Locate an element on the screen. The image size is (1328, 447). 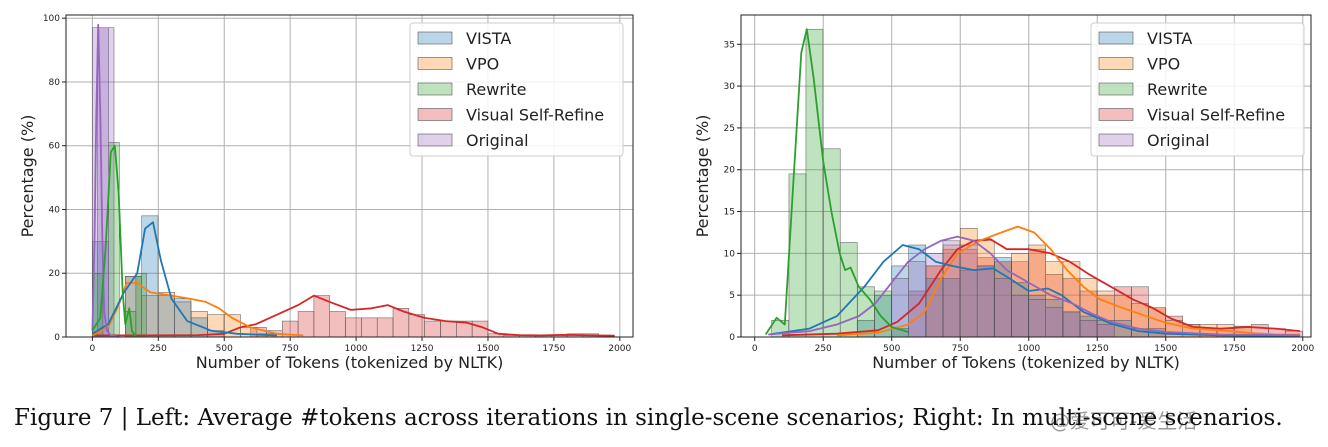
y-tick-label: 80 is located at coordinates (55, 83).